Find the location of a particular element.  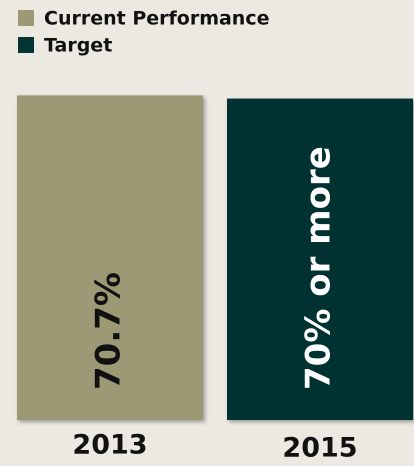

legend-label: Current Performance is located at coordinates (157, 19).